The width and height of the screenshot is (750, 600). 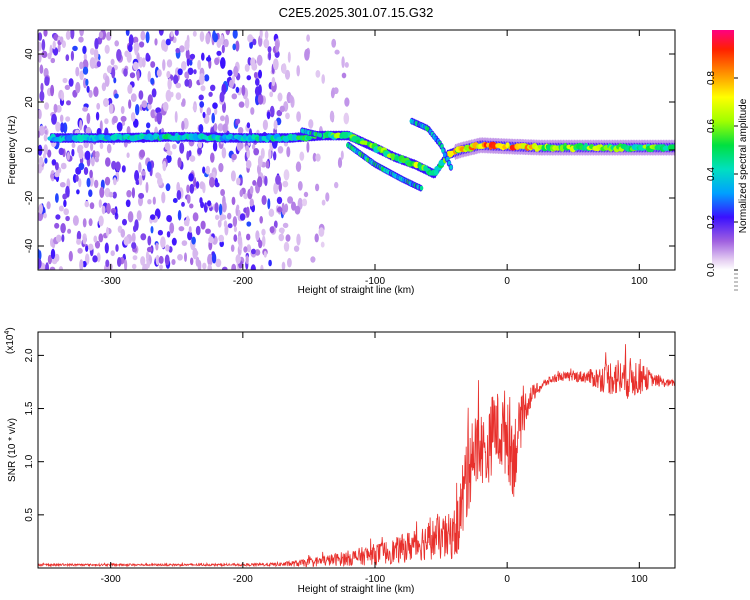 What do you see at coordinates (639, 281) in the screenshot?
I see `x-tick-label: 100` at bounding box center [639, 281].